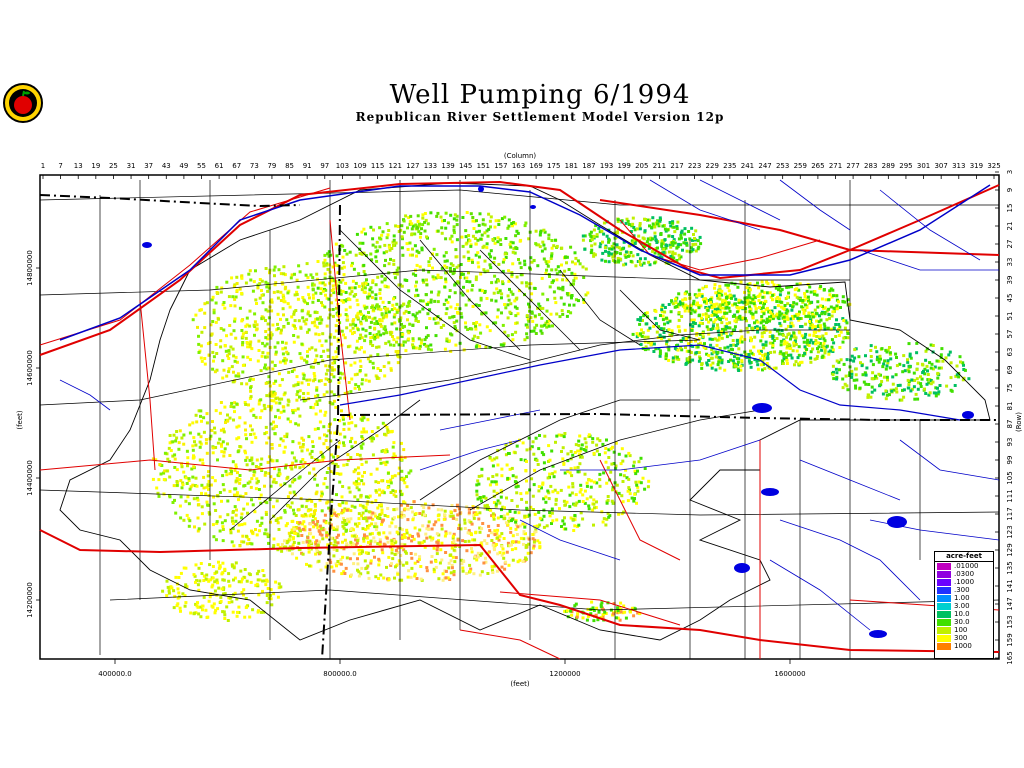 The width and height of the screenshot is (1024, 768). I want to click on row-tick-label: 27, so click(1010, 244).